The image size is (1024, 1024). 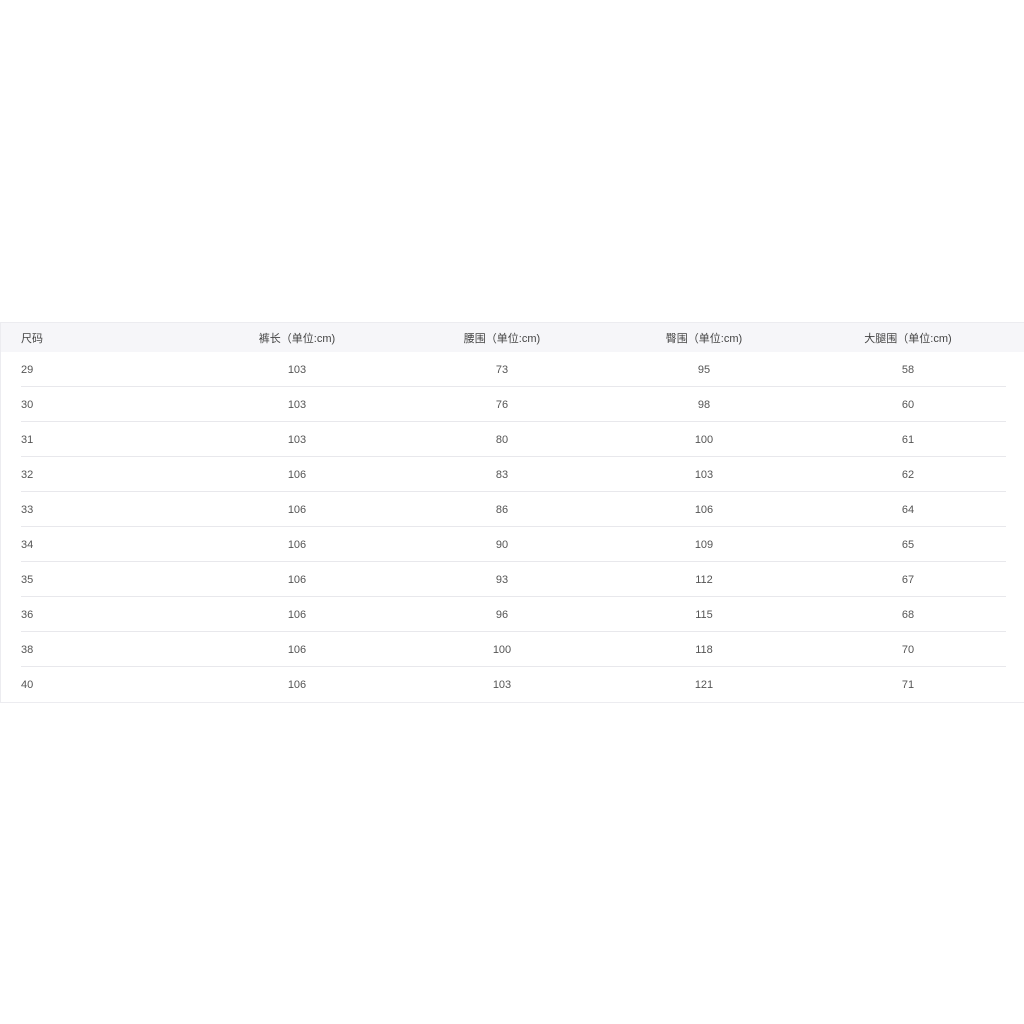 I want to click on cell-hip: 106, so click(x=704, y=509).